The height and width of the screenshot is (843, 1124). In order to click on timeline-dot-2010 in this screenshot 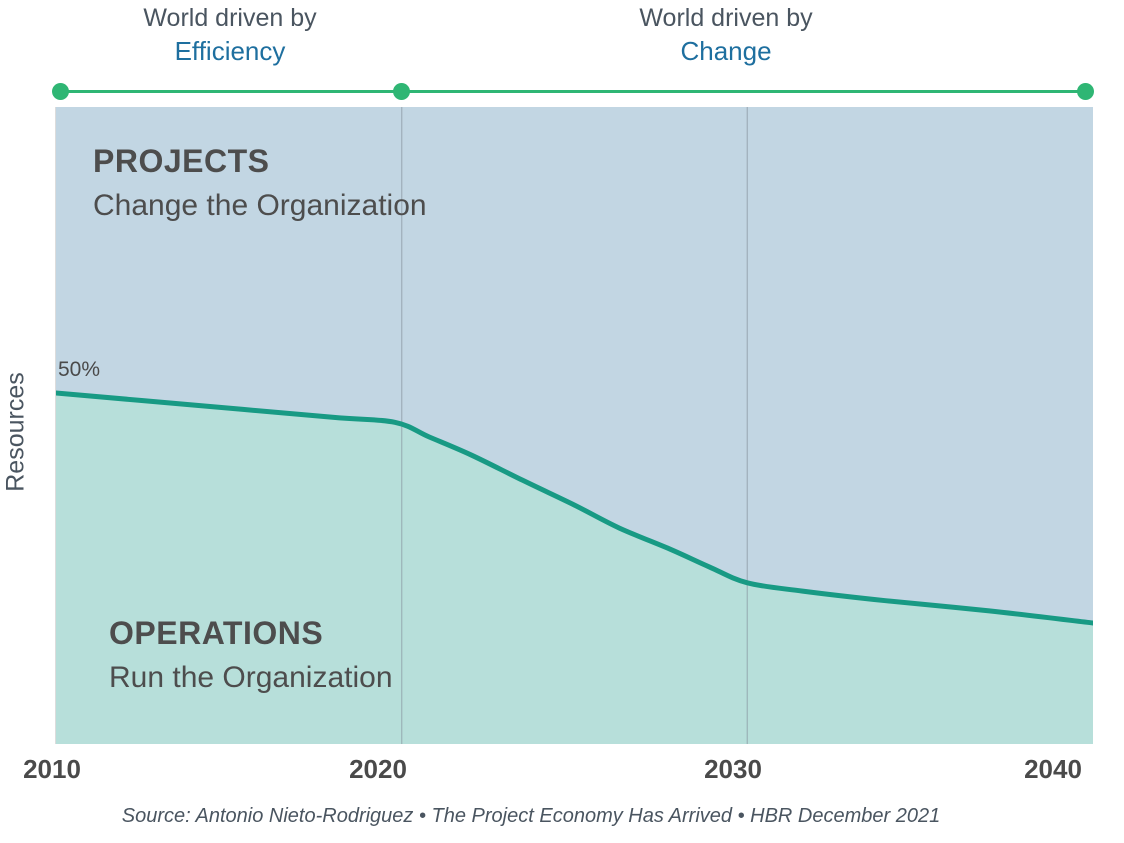, I will do `click(60, 91)`.